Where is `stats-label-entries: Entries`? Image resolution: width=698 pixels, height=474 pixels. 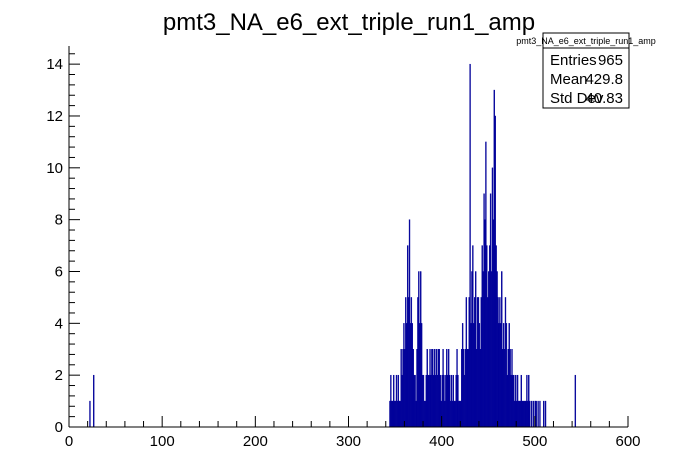
stats-label-entries: Entries is located at coordinates (573, 60).